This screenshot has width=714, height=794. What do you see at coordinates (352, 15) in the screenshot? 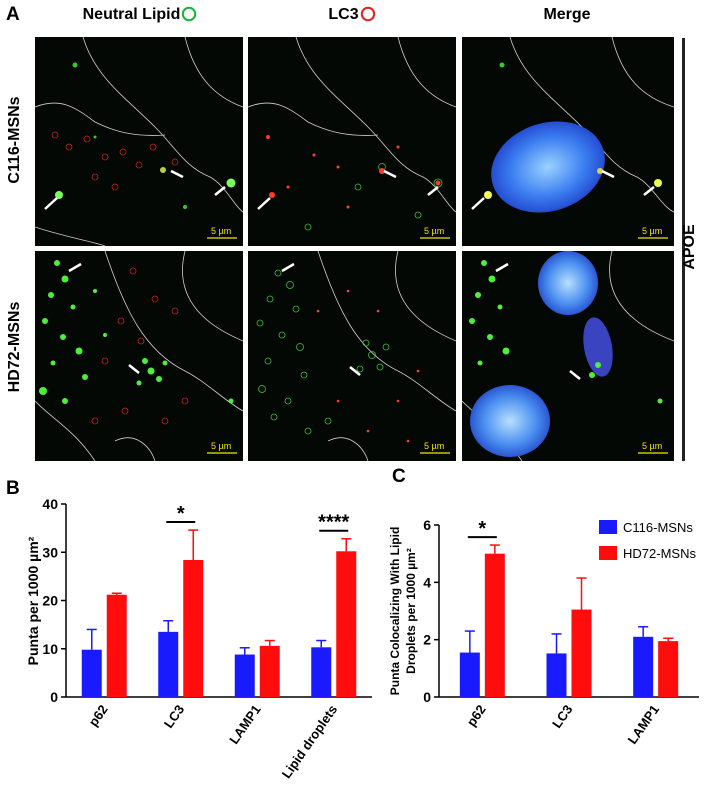
I see `column-title-lc3: LC3` at bounding box center [352, 15].